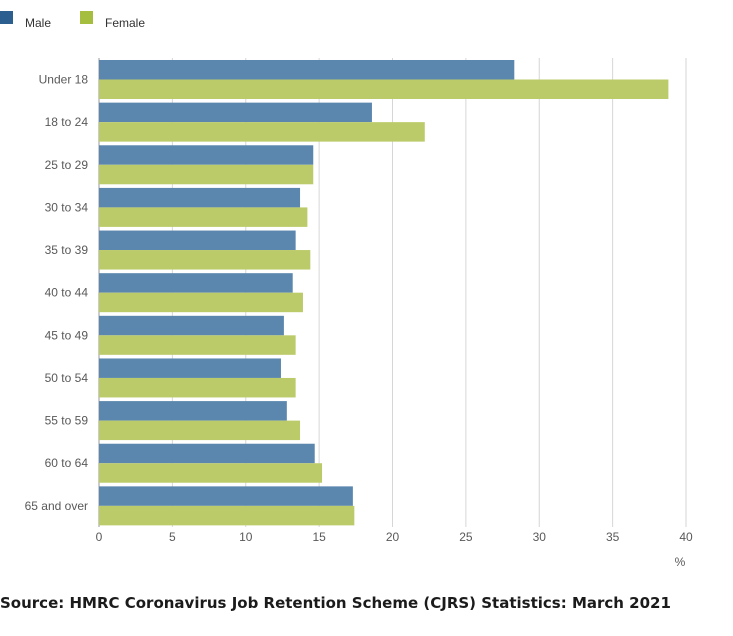 This screenshot has height=636, width=733. Describe the element at coordinates (6, 17) in the screenshot. I see `legend-swatch-male` at that location.